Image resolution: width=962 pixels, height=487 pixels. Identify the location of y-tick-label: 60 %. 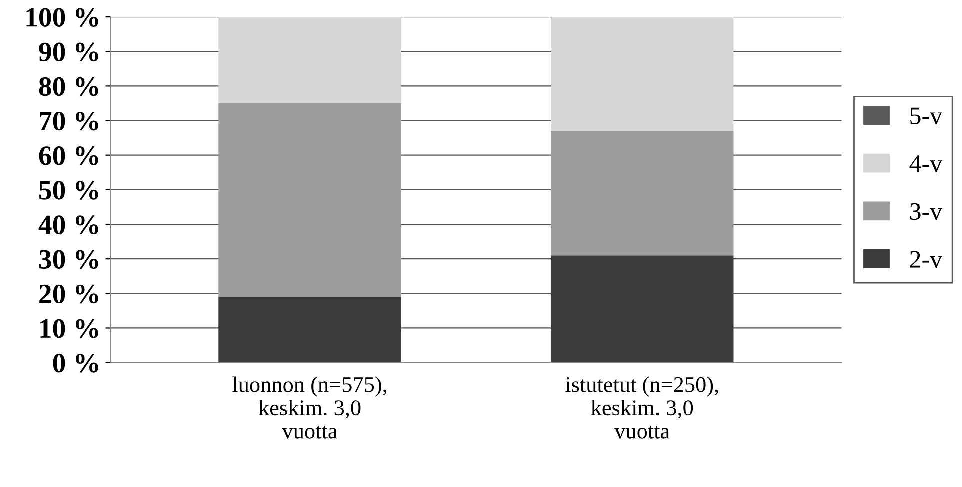
(68, 156).